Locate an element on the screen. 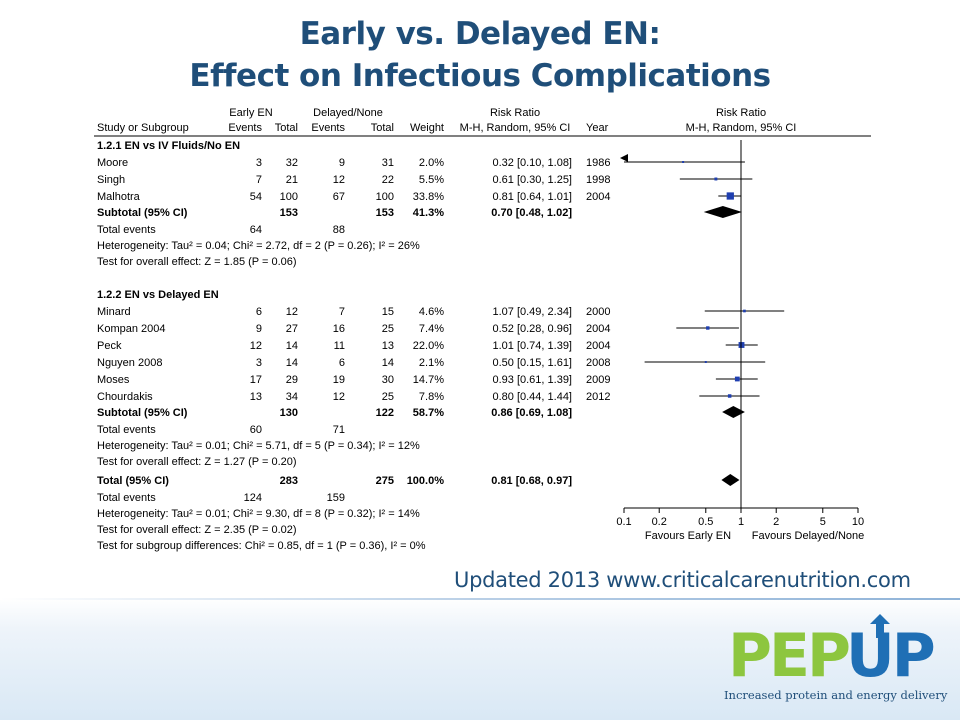  total-label: Total (95% CI) is located at coordinates (133, 481).